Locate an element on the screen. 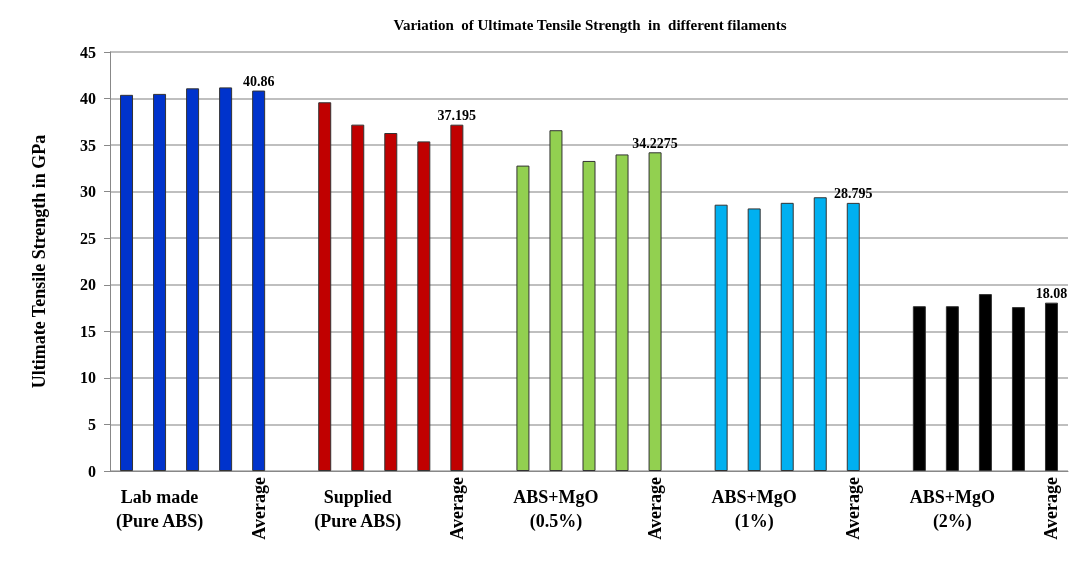 The image size is (1075, 581). x-tick-label: Lab made (Pure ABS) is located at coordinates (159, 509).